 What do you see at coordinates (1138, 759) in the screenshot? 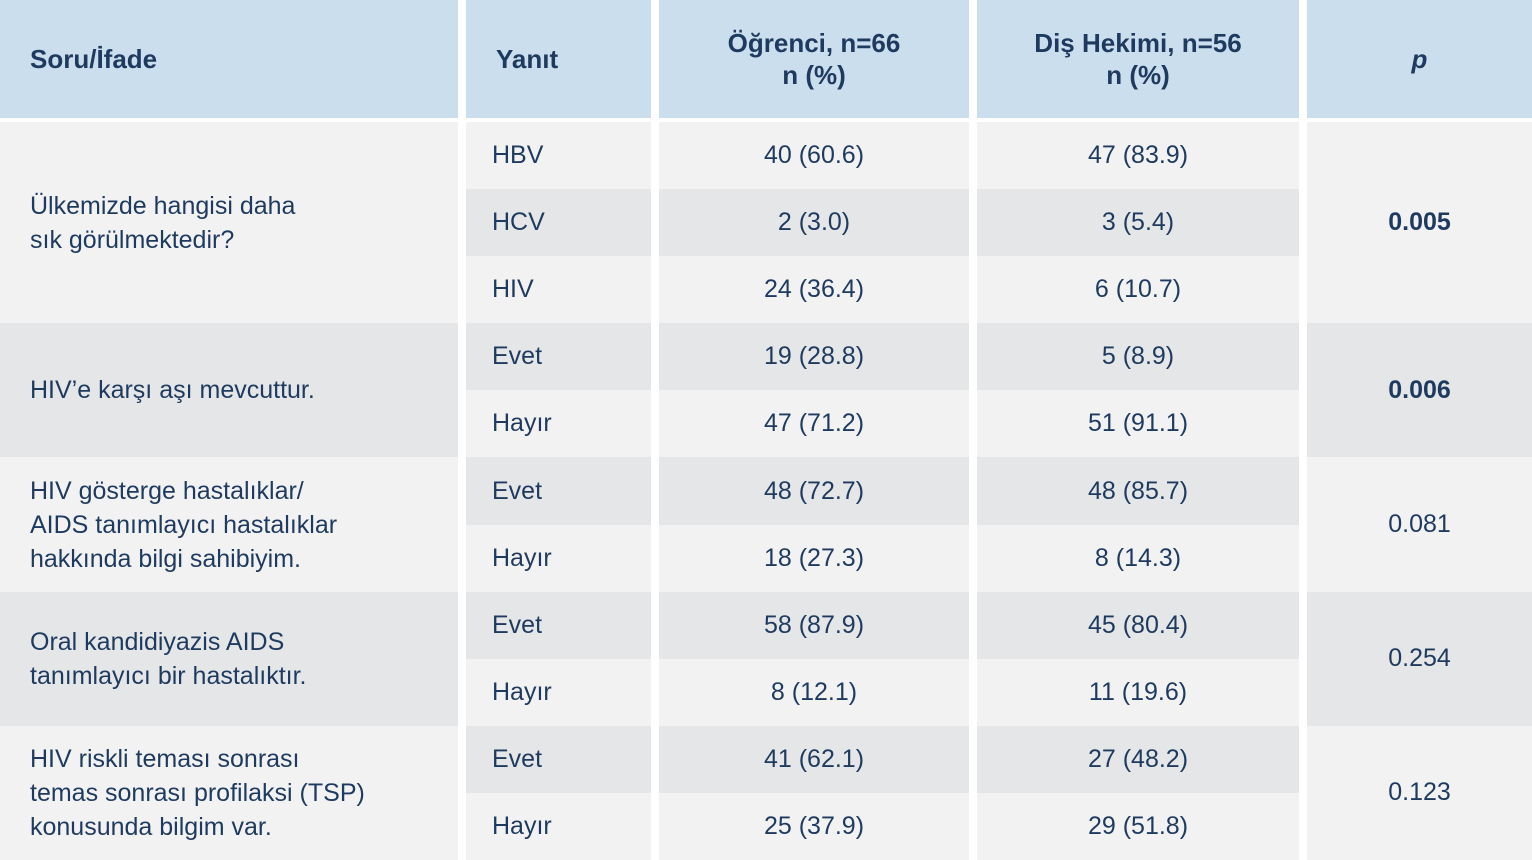
I see `dentist-value-cell: 27 (48.2)` at bounding box center [1138, 759].